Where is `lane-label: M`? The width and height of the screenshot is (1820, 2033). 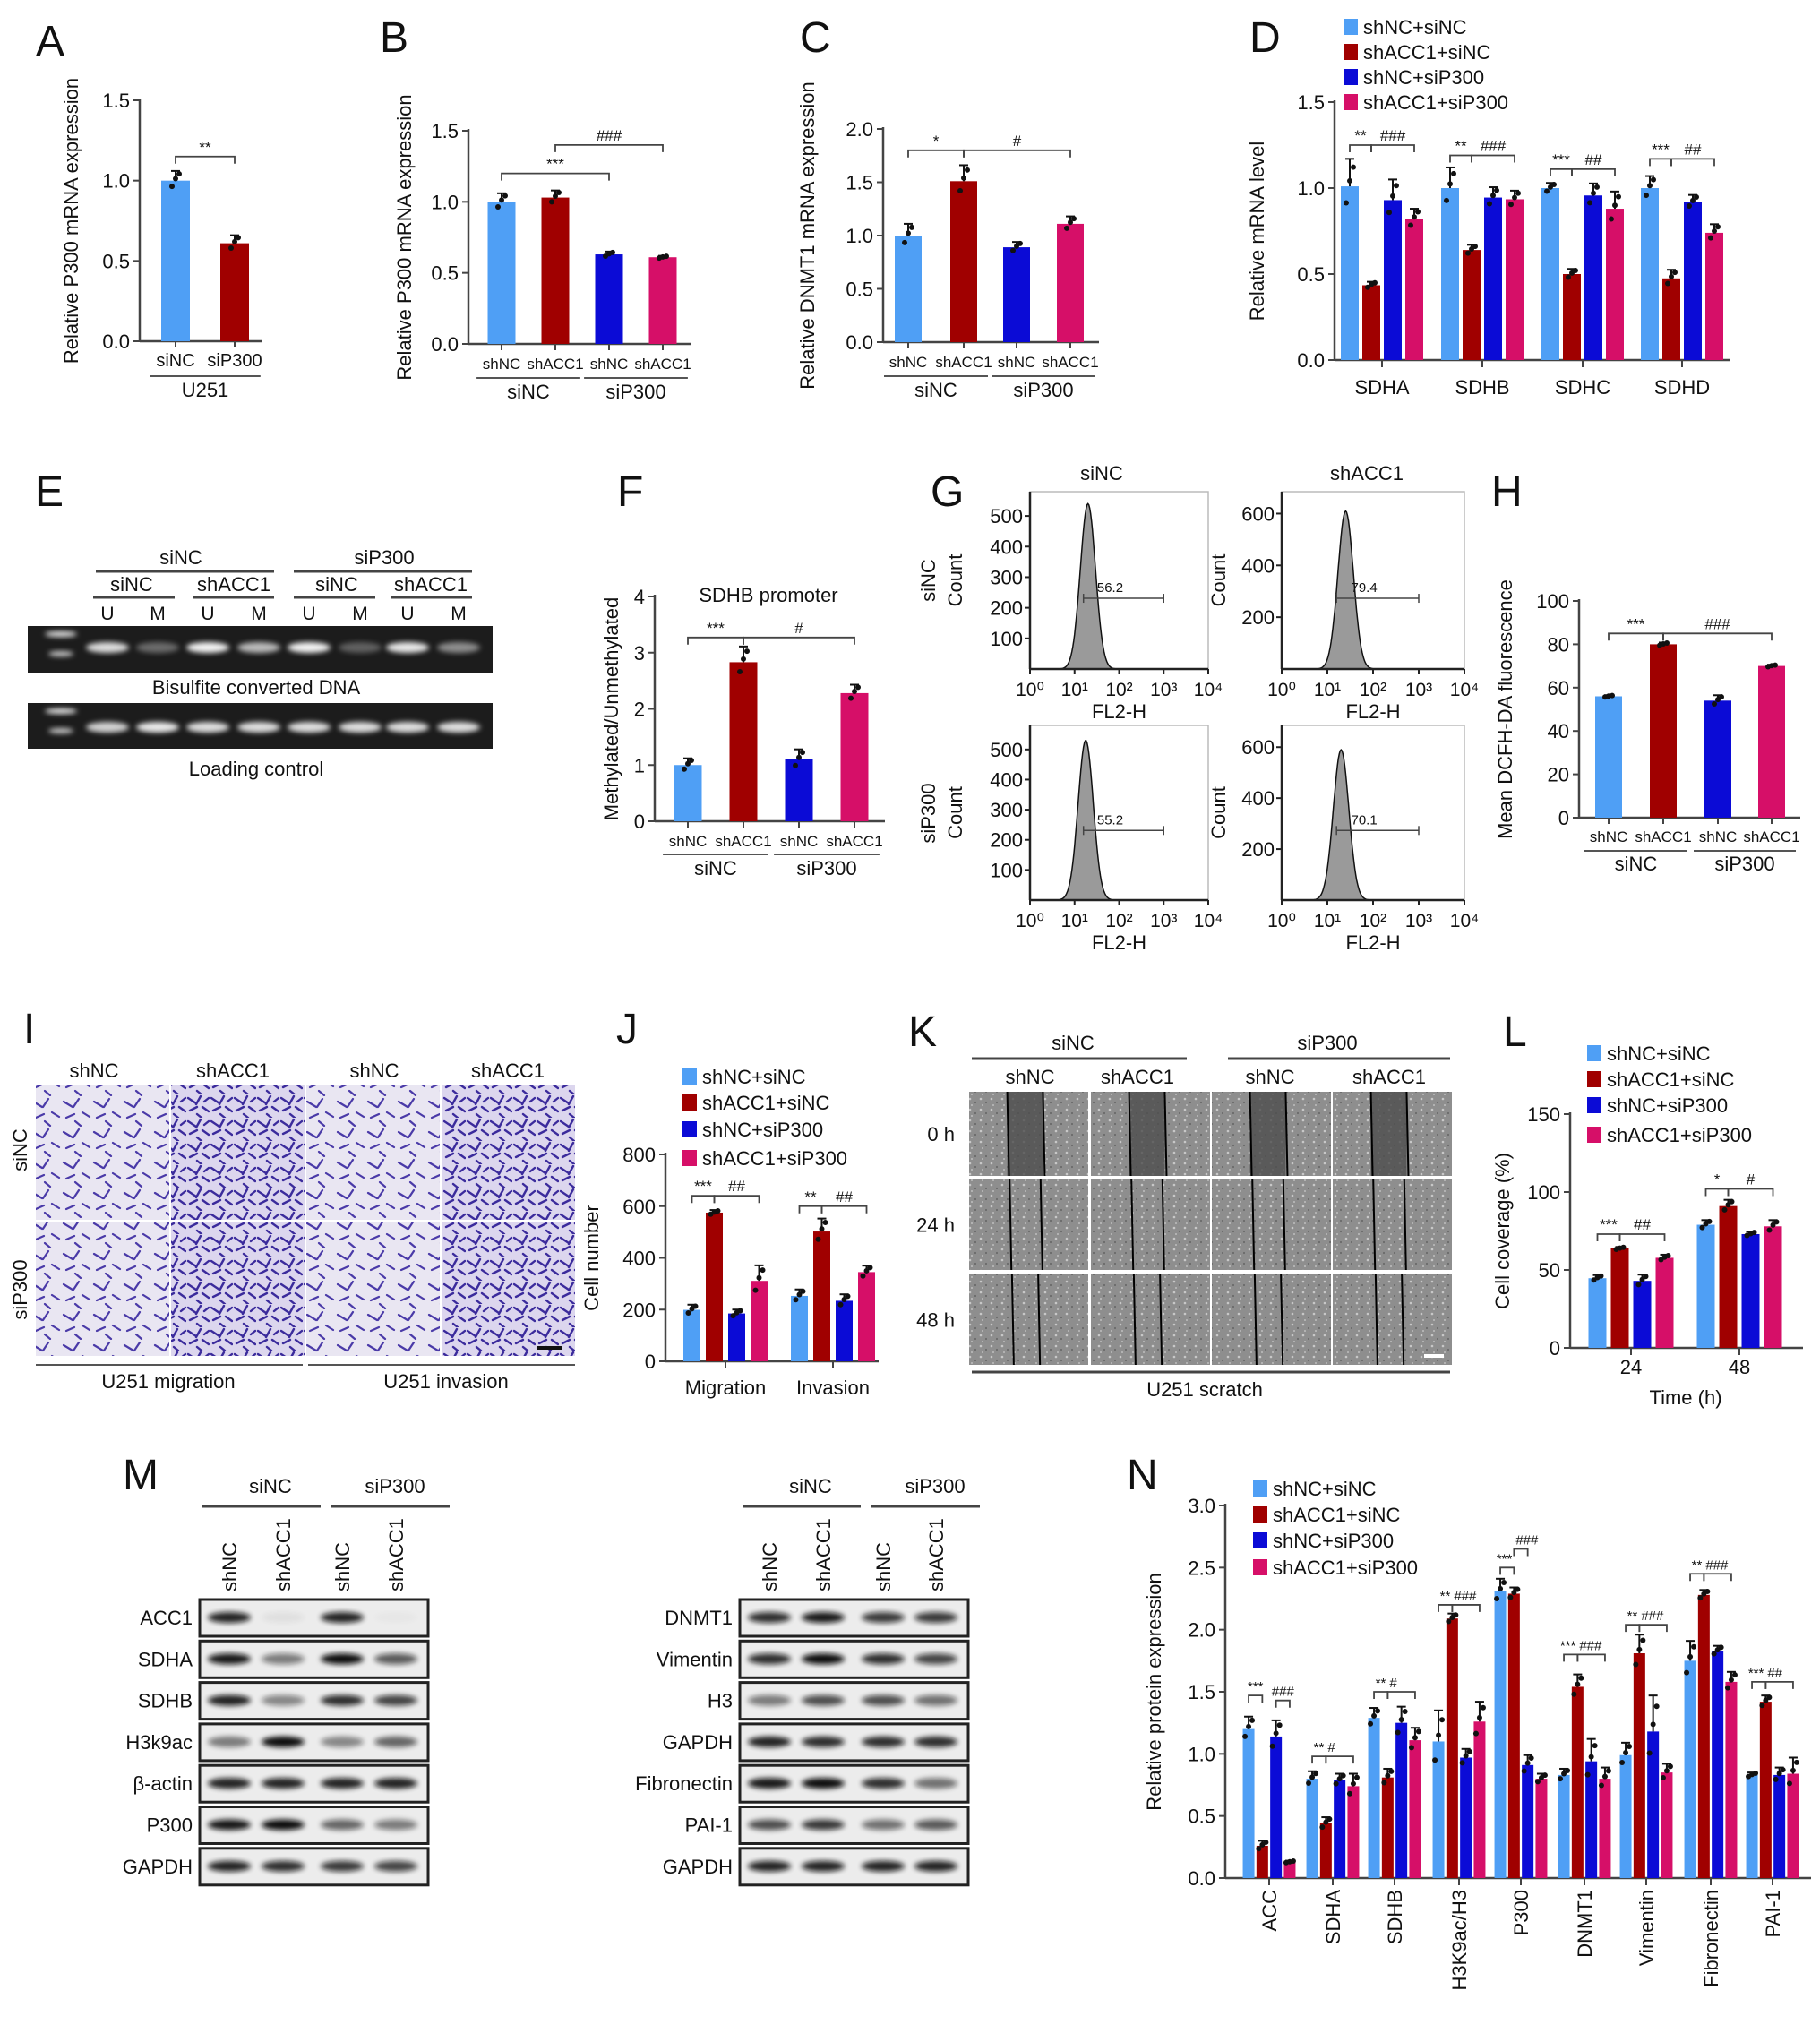 lane-label: M is located at coordinates (360, 614).